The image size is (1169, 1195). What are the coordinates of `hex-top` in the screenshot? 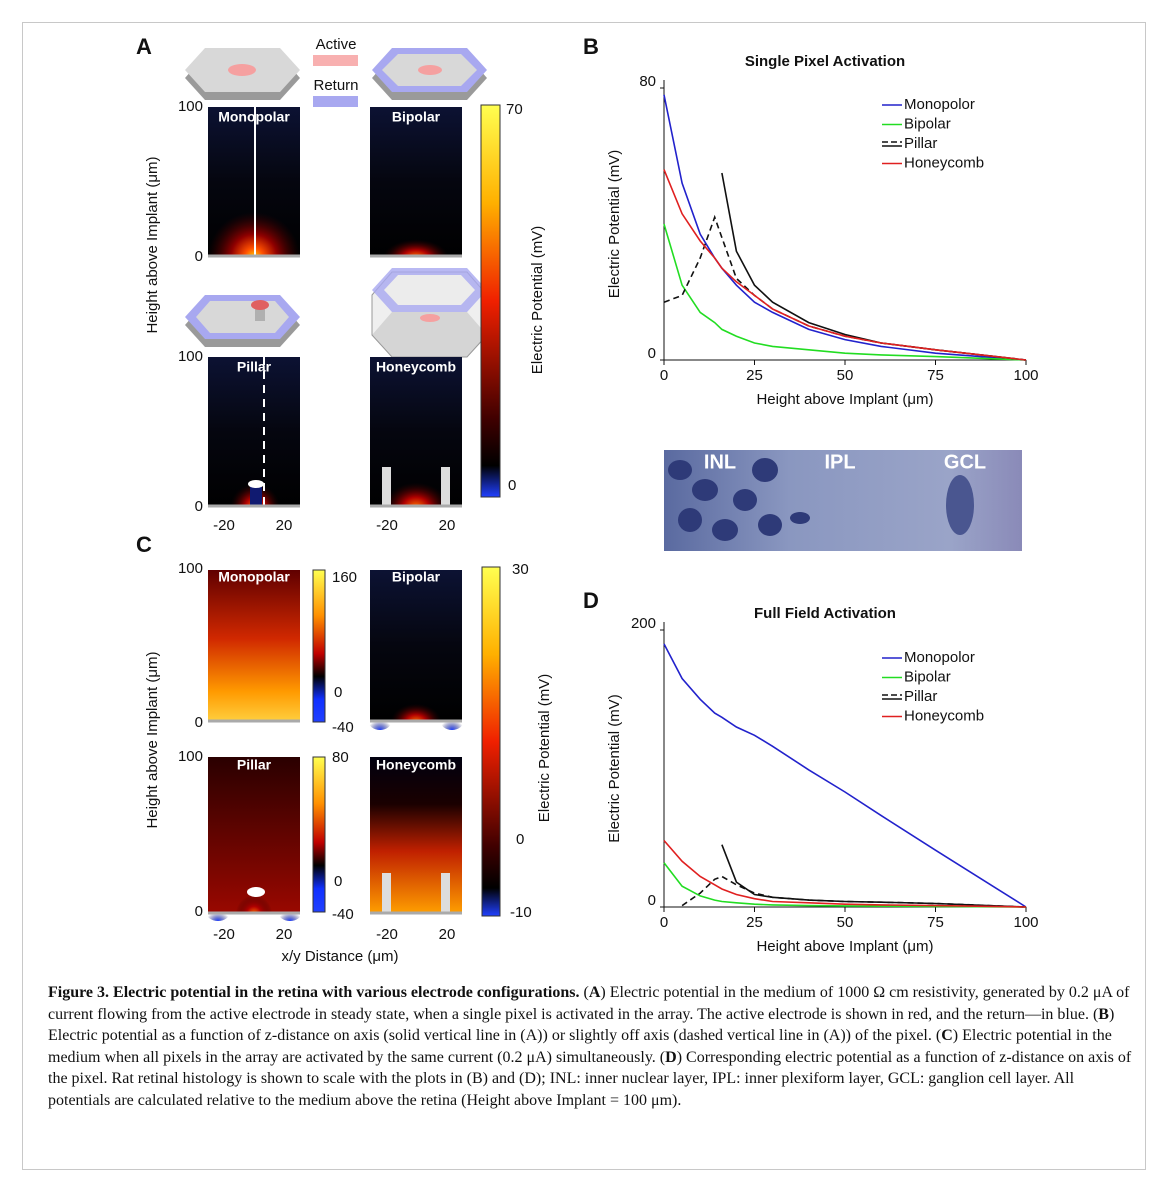 It's located at (242, 317).